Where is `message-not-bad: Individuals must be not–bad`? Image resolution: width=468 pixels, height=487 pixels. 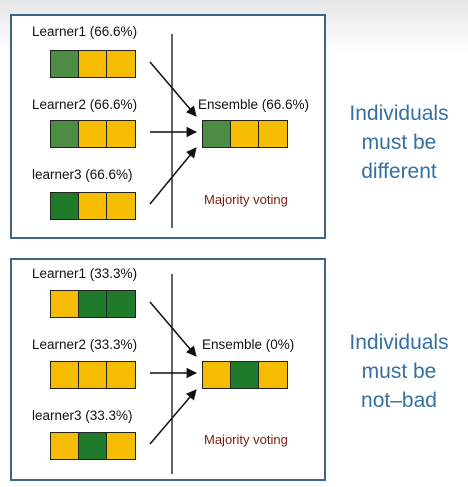
message-not-bad: Individuals must be not–bad is located at coordinates (399, 371).